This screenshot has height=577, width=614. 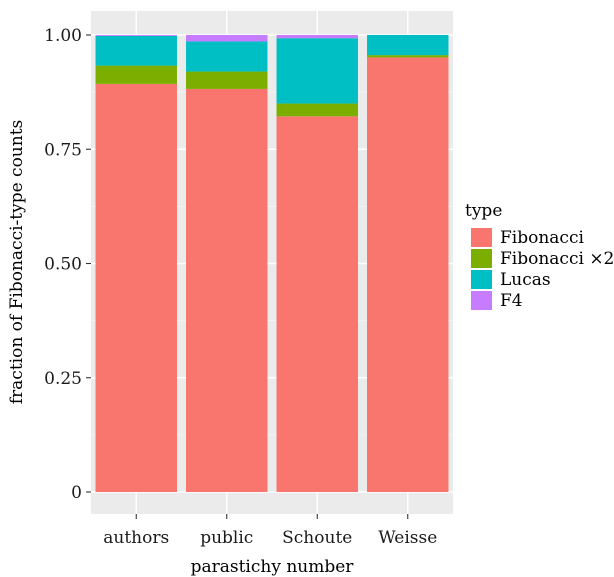 What do you see at coordinates (273, 567) in the screenshot?
I see `x-axis-title: parastichy number` at bounding box center [273, 567].